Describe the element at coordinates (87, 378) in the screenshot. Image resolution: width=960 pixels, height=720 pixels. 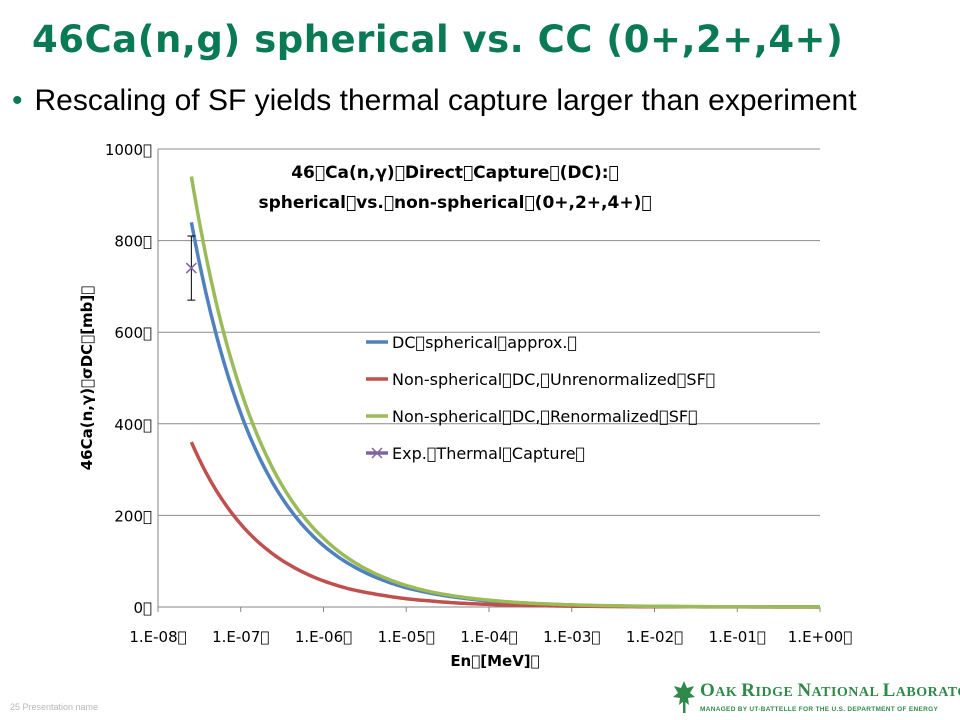
I see `y-axis-label: 46Ca(n,γ) σDC [mb] ` at that location.